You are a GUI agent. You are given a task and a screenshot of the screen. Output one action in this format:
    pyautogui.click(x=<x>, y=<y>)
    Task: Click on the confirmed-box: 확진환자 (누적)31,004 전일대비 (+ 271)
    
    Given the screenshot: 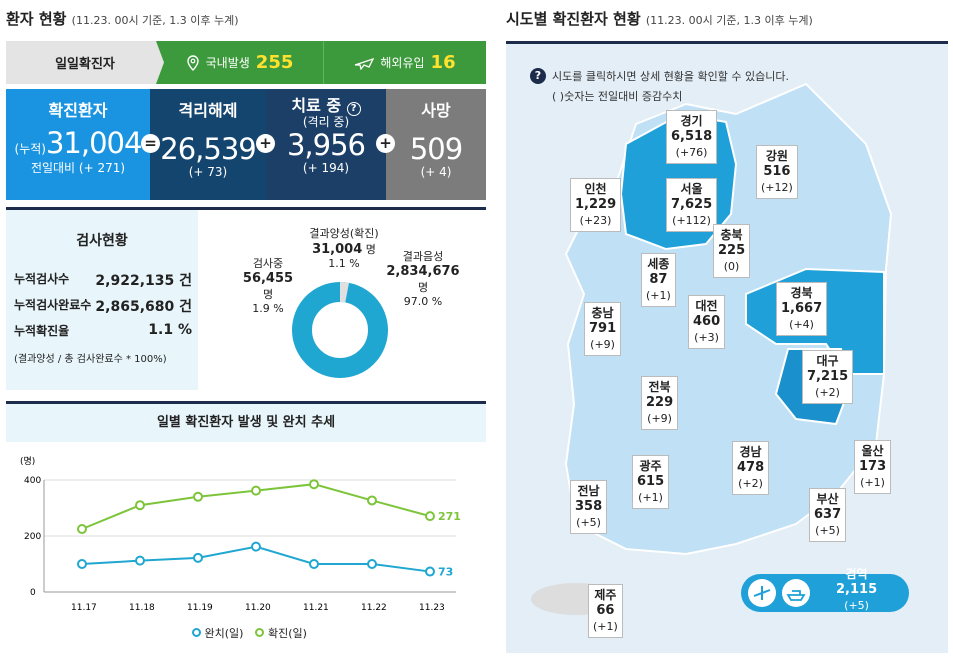 What is the action you would take?
    pyautogui.click(x=78, y=144)
    